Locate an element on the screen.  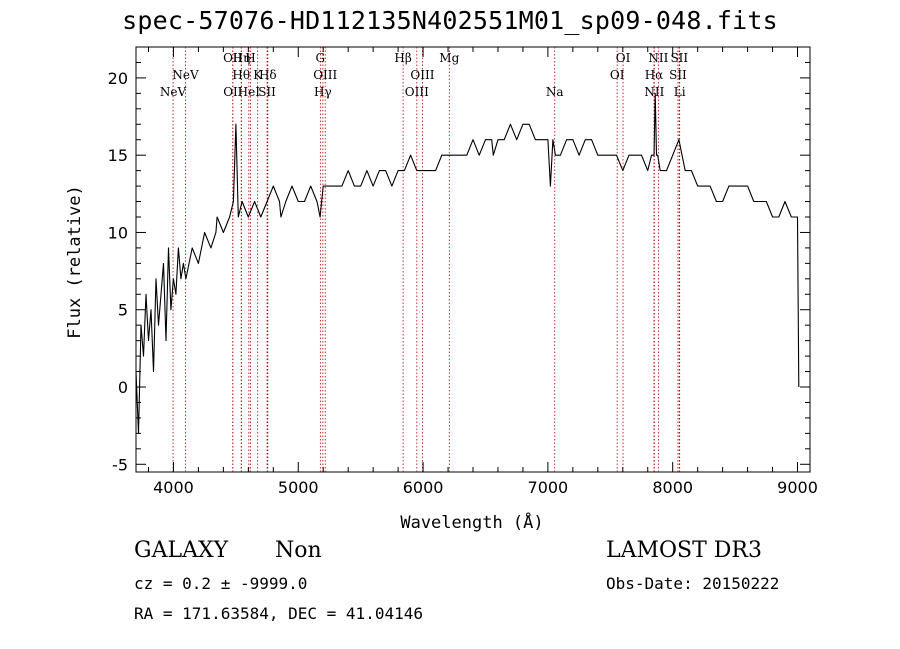
y-tick-label: 10 is located at coordinates (118, 232).